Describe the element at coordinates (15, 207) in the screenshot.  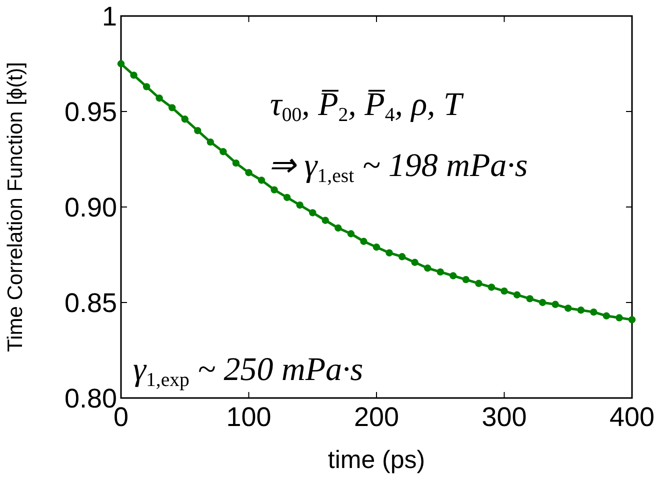
I see `y-axis-title: Time Correlation Function [ϕ(t)]` at that location.